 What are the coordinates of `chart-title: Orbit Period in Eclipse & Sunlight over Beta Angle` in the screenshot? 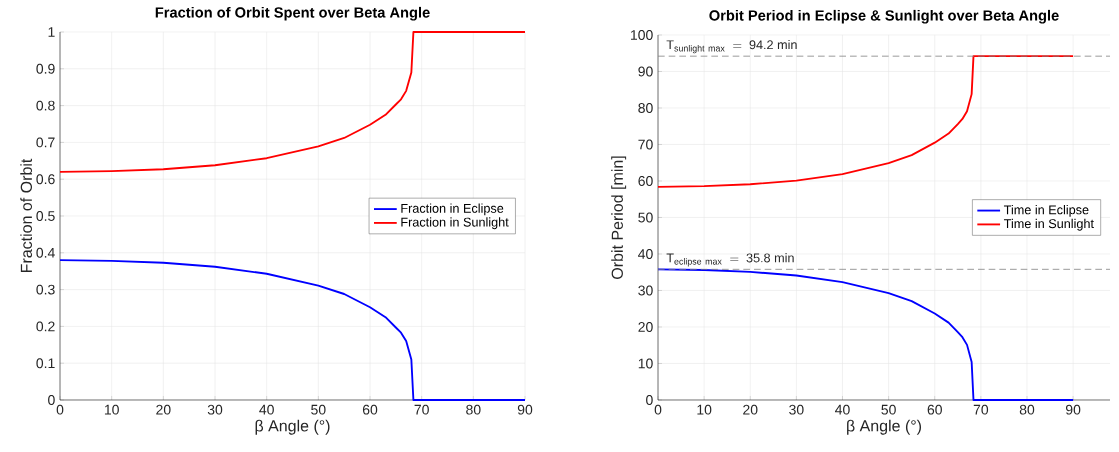 It's located at (884, 16).